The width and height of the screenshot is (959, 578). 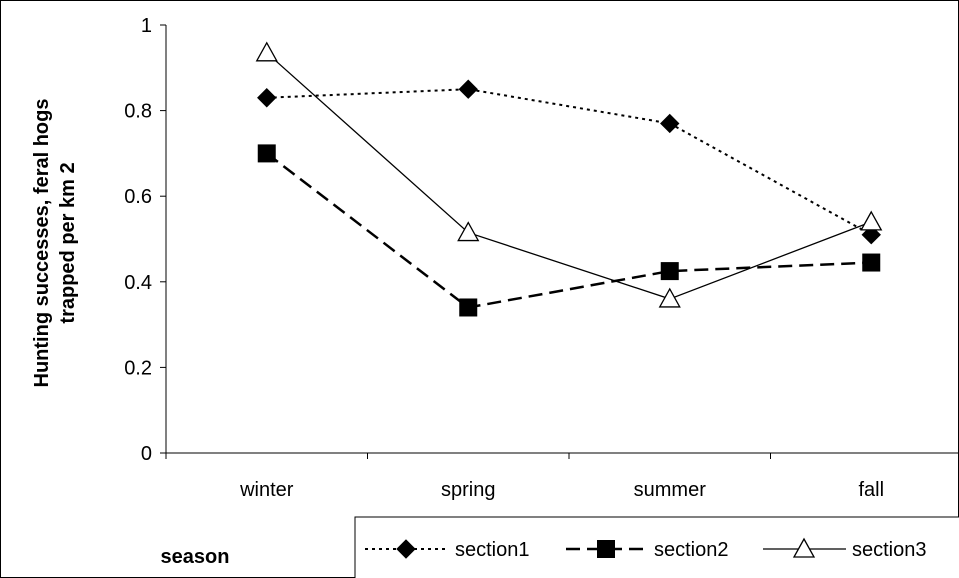 What do you see at coordinates (68, 242) in the screenshot?
I see `y-axis-title-line2: trapped per km 2` at bounding box center [68, 242].